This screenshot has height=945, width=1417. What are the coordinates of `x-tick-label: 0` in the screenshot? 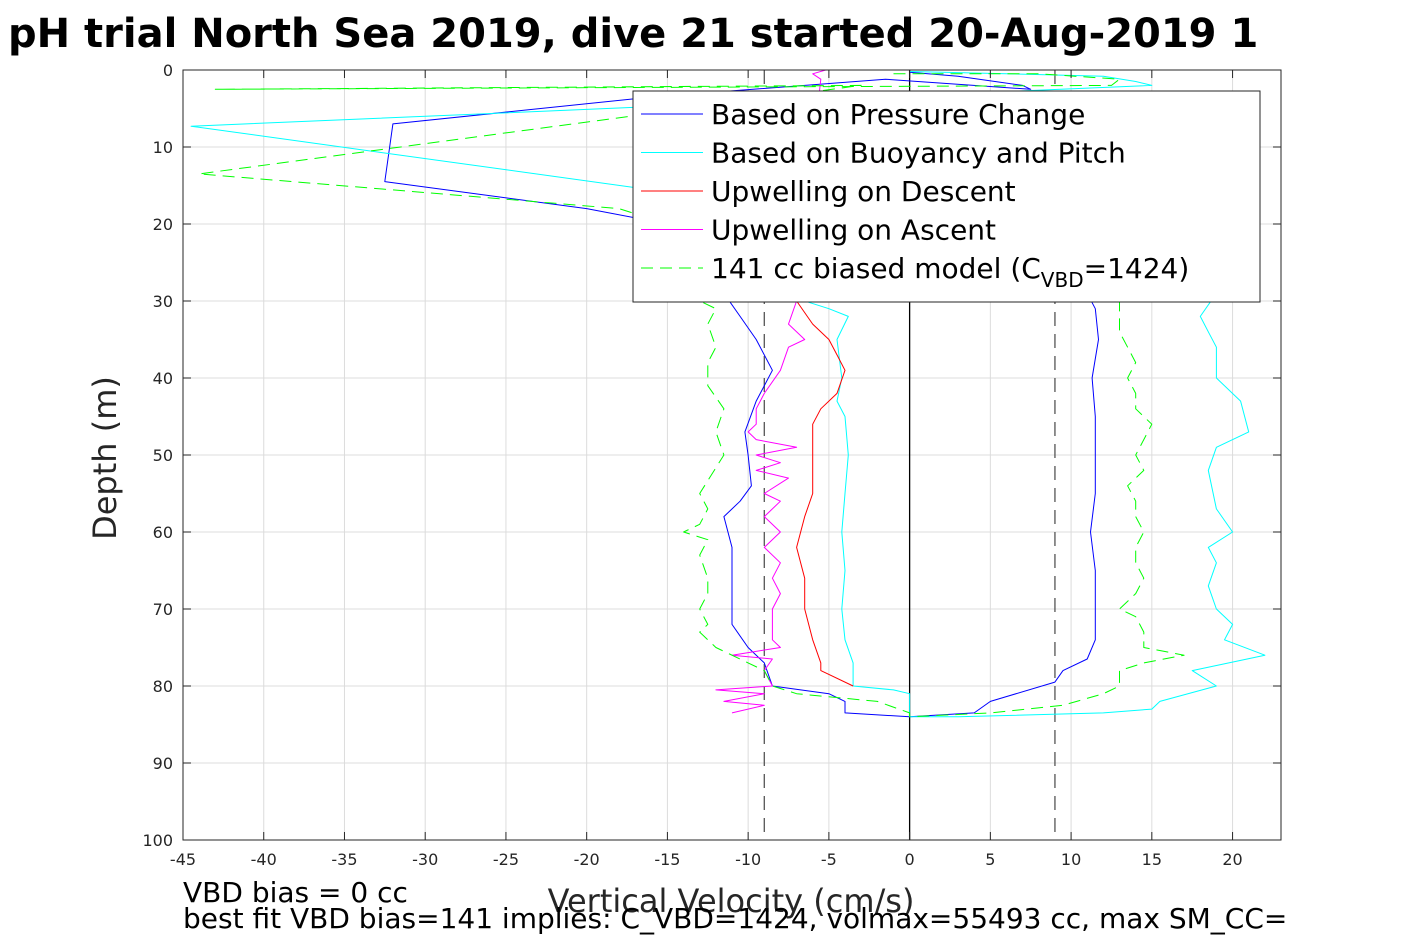 It's located at (910, 859).